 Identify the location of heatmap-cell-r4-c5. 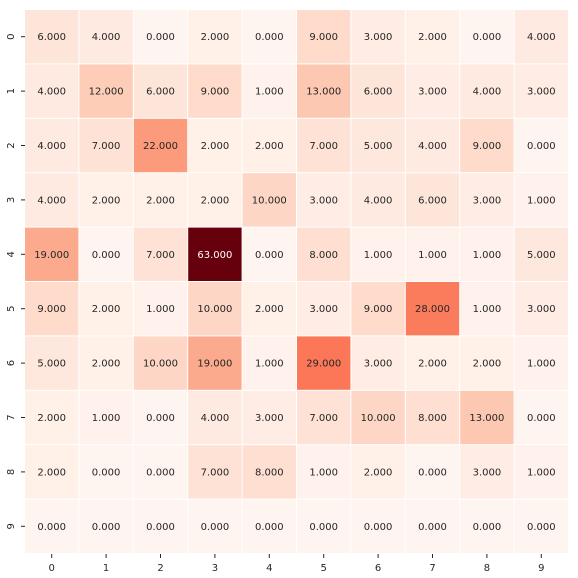
(324, 254).